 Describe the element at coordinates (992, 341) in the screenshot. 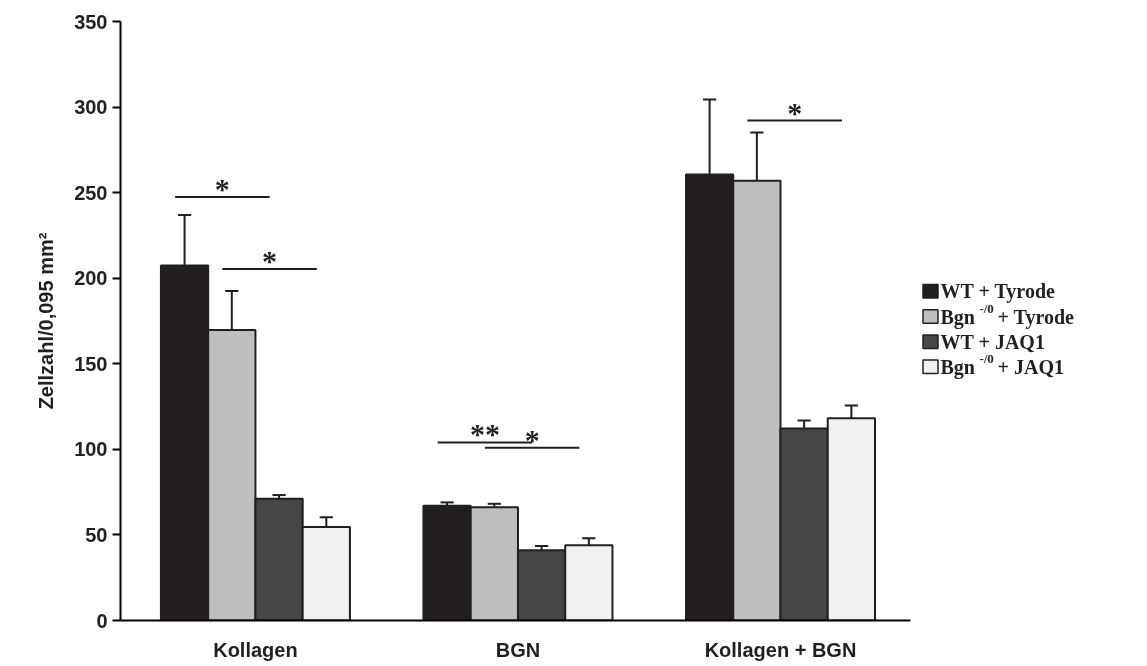

I see `legend-label: WT + JAQ1` at that location.